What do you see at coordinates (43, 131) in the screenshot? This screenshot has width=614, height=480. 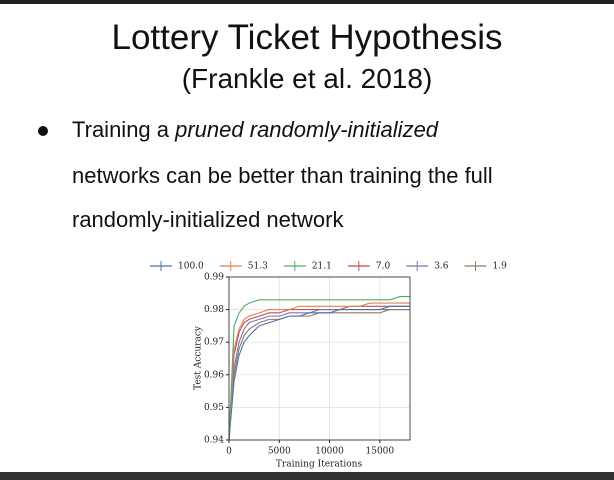 I see `bullet-dot` at bounding box center [43, 131].